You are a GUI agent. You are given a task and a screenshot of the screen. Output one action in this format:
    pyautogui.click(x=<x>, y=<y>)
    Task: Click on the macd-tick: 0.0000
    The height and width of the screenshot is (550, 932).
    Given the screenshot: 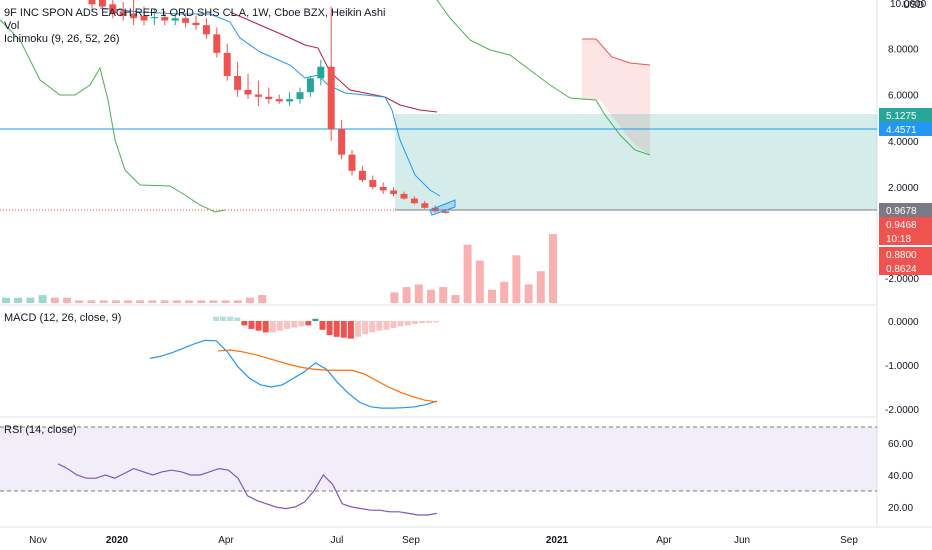 What is the action you would take?
    pyautogui.click(x=903, y=322)
    